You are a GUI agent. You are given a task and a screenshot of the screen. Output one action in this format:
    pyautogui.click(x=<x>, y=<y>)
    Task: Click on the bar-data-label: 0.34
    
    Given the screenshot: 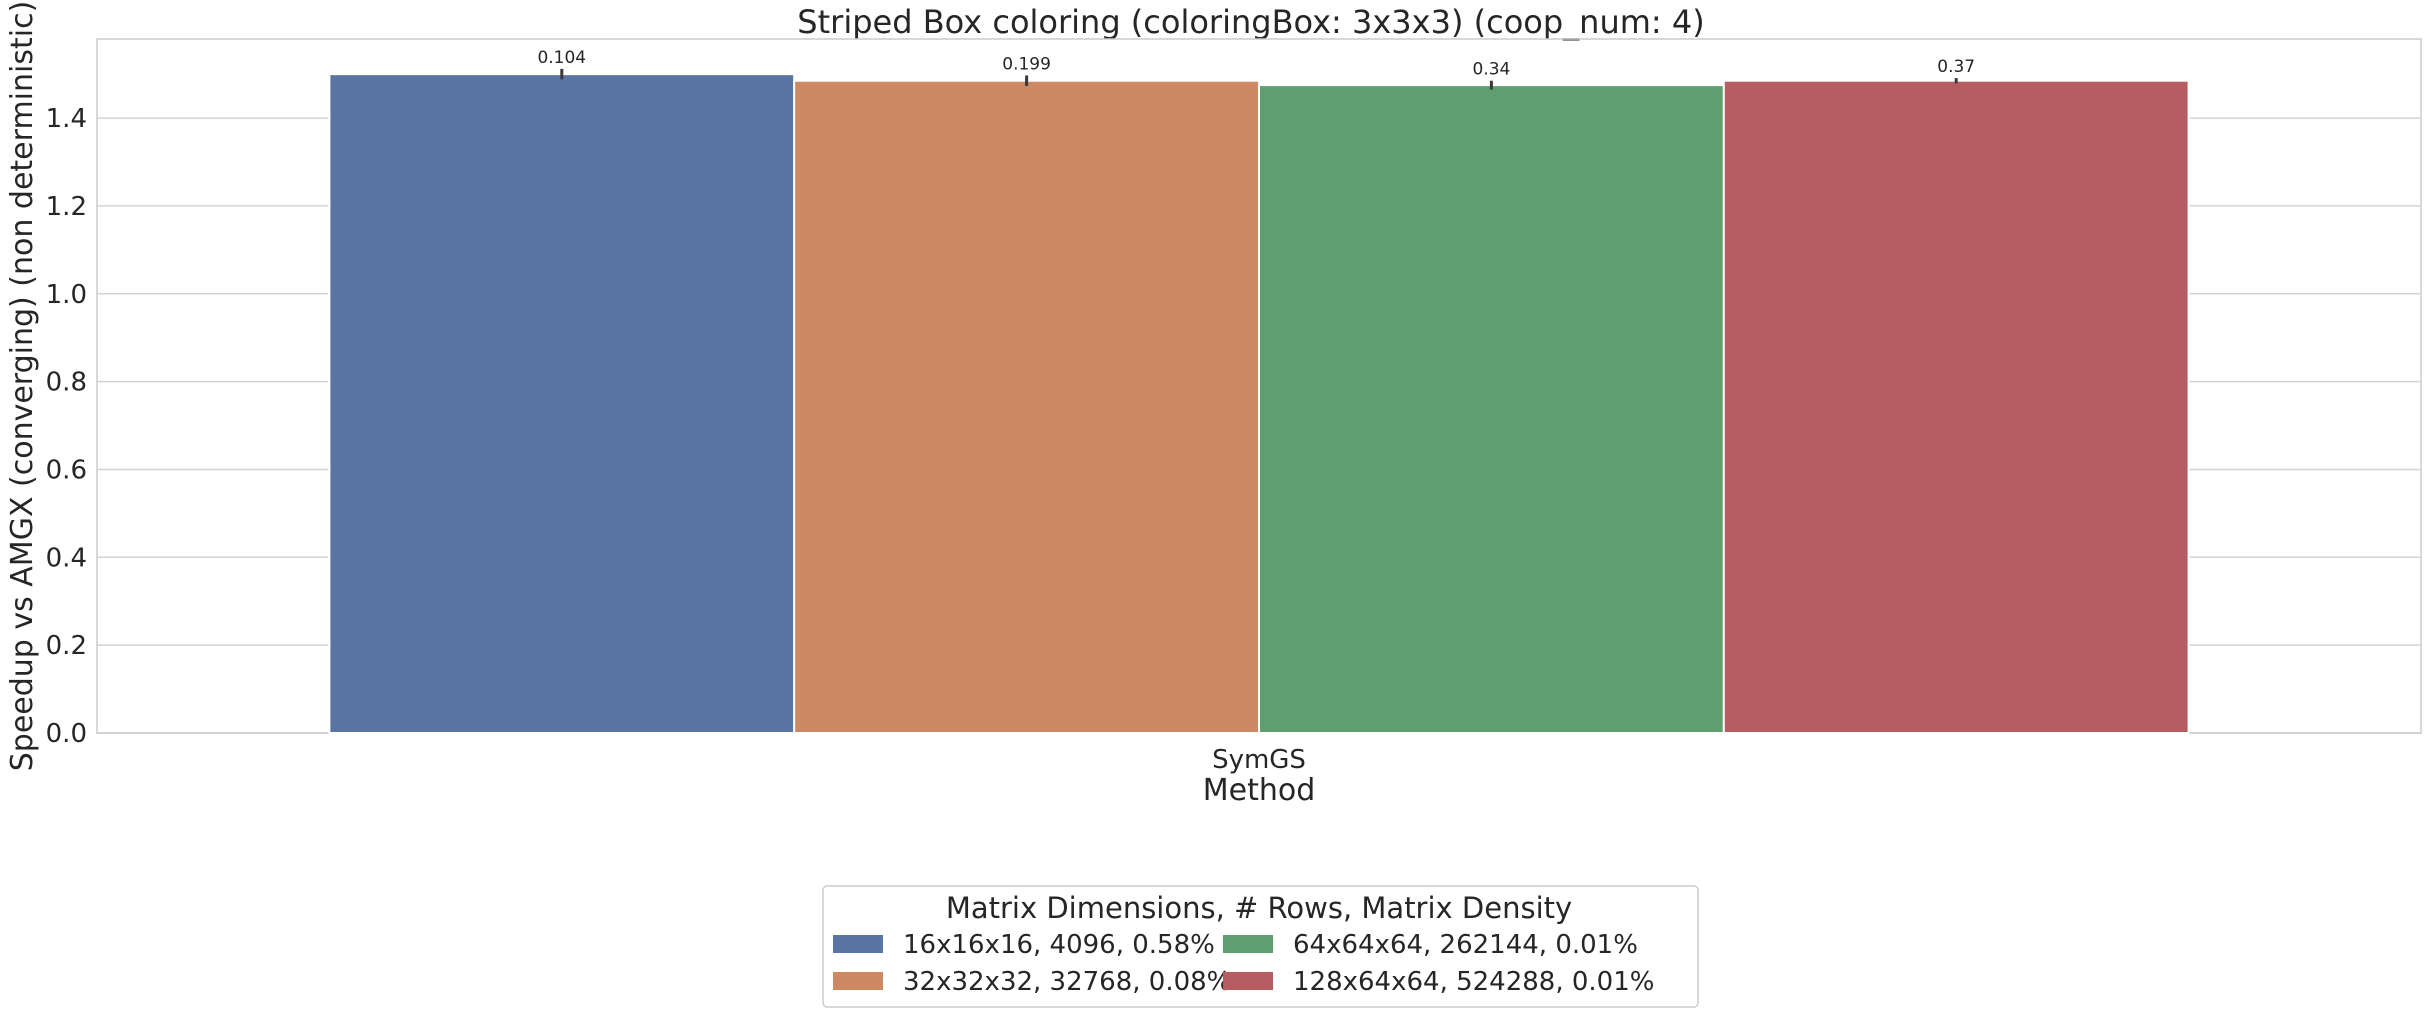 What is the action you would take?
    pyautogui.click(x=1491, y=70)
    